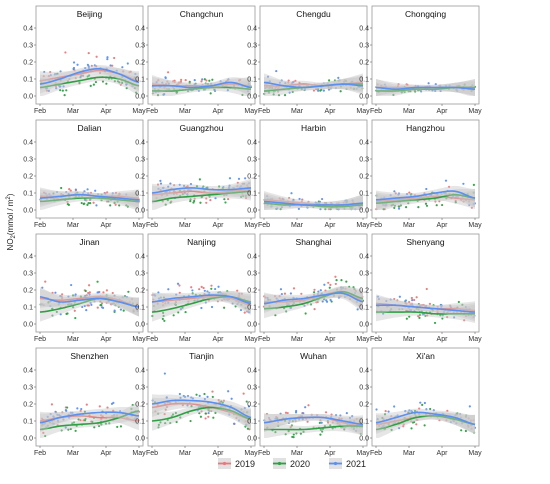 This screenshot has height=484, width=550. Describe the element at coordinates (425, 199) in the screenshot. I see `smooth-line-2019` at that location.